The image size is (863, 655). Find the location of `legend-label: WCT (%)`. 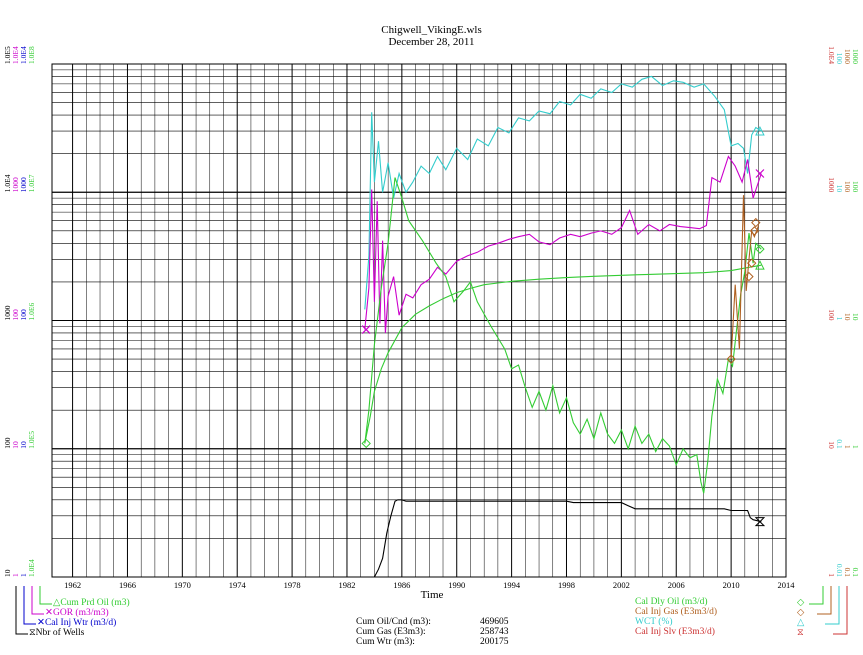

legend-label: WCT (%) is located at coordinates (654, 622).